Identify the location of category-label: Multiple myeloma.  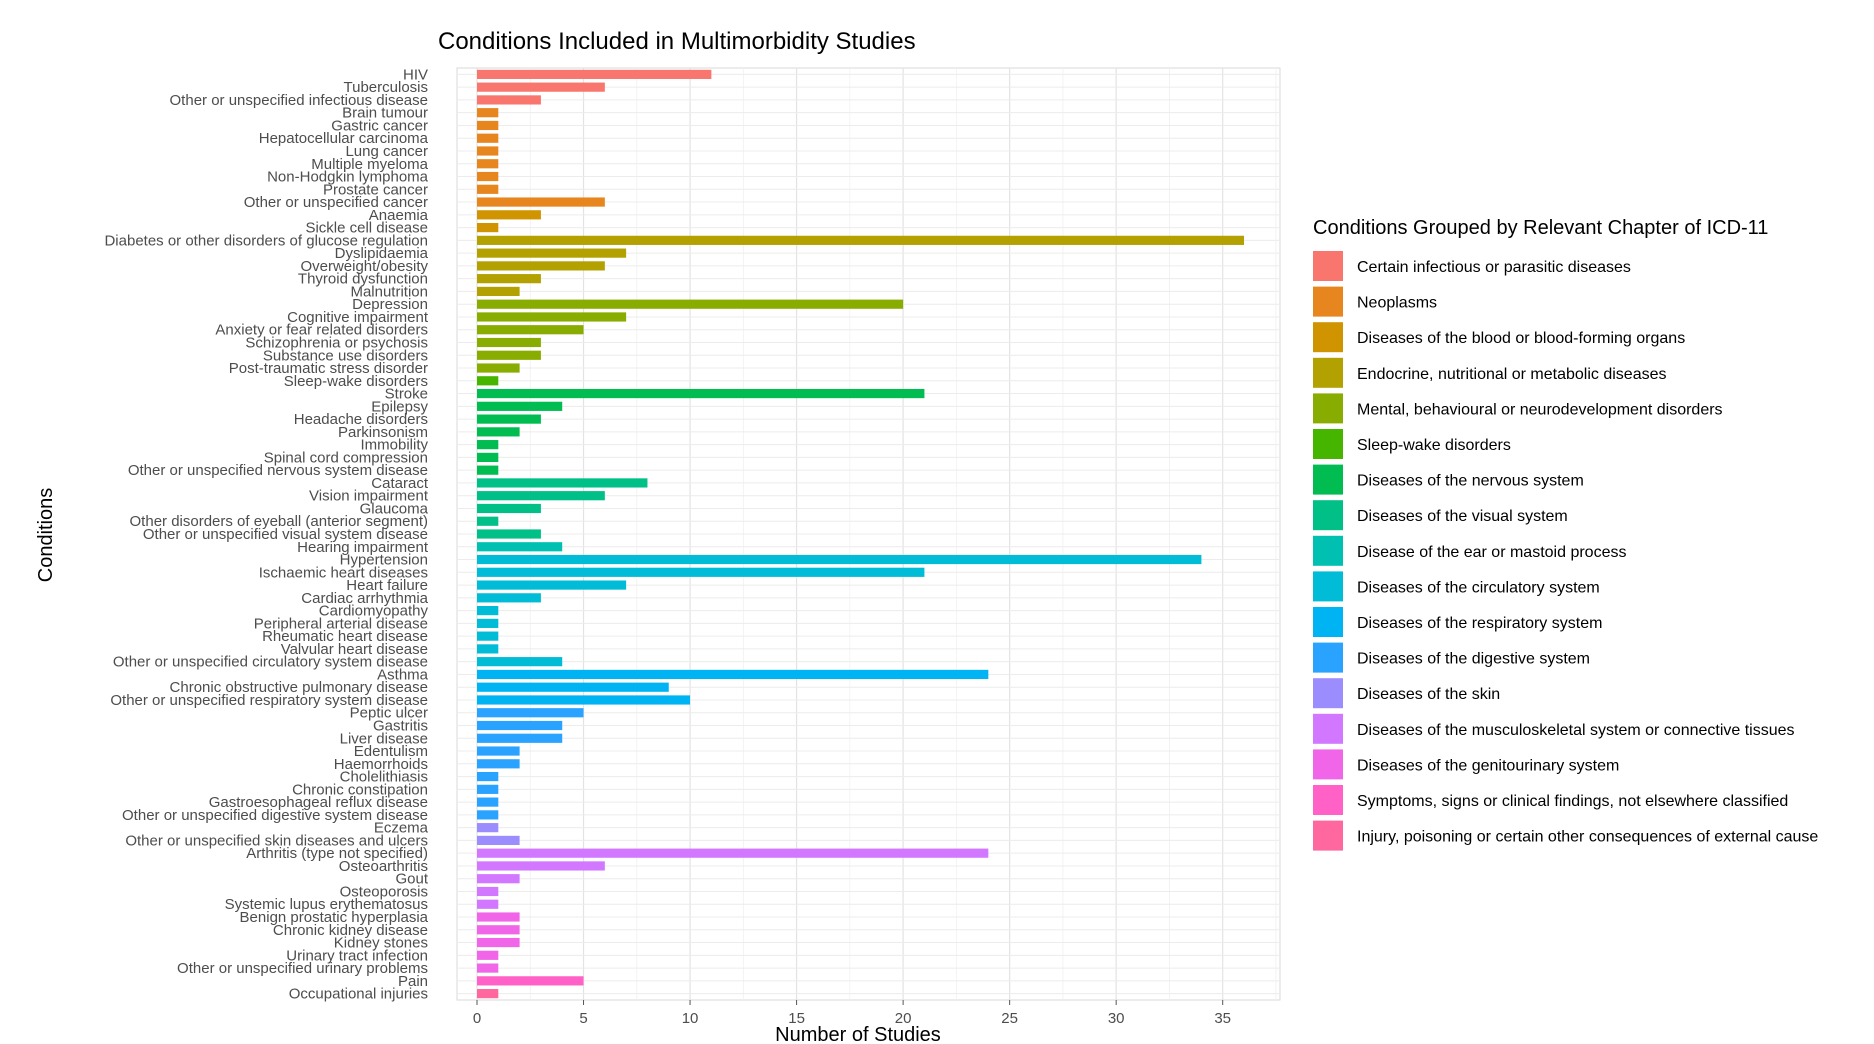
(369, 164).